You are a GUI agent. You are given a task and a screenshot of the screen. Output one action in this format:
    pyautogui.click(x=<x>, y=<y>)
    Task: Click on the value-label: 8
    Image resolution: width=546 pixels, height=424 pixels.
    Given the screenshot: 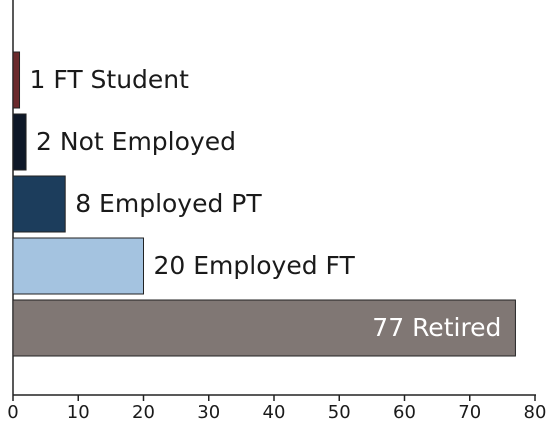 What is the action you would take?
    pyautogui.click(x=83, y=203)
    